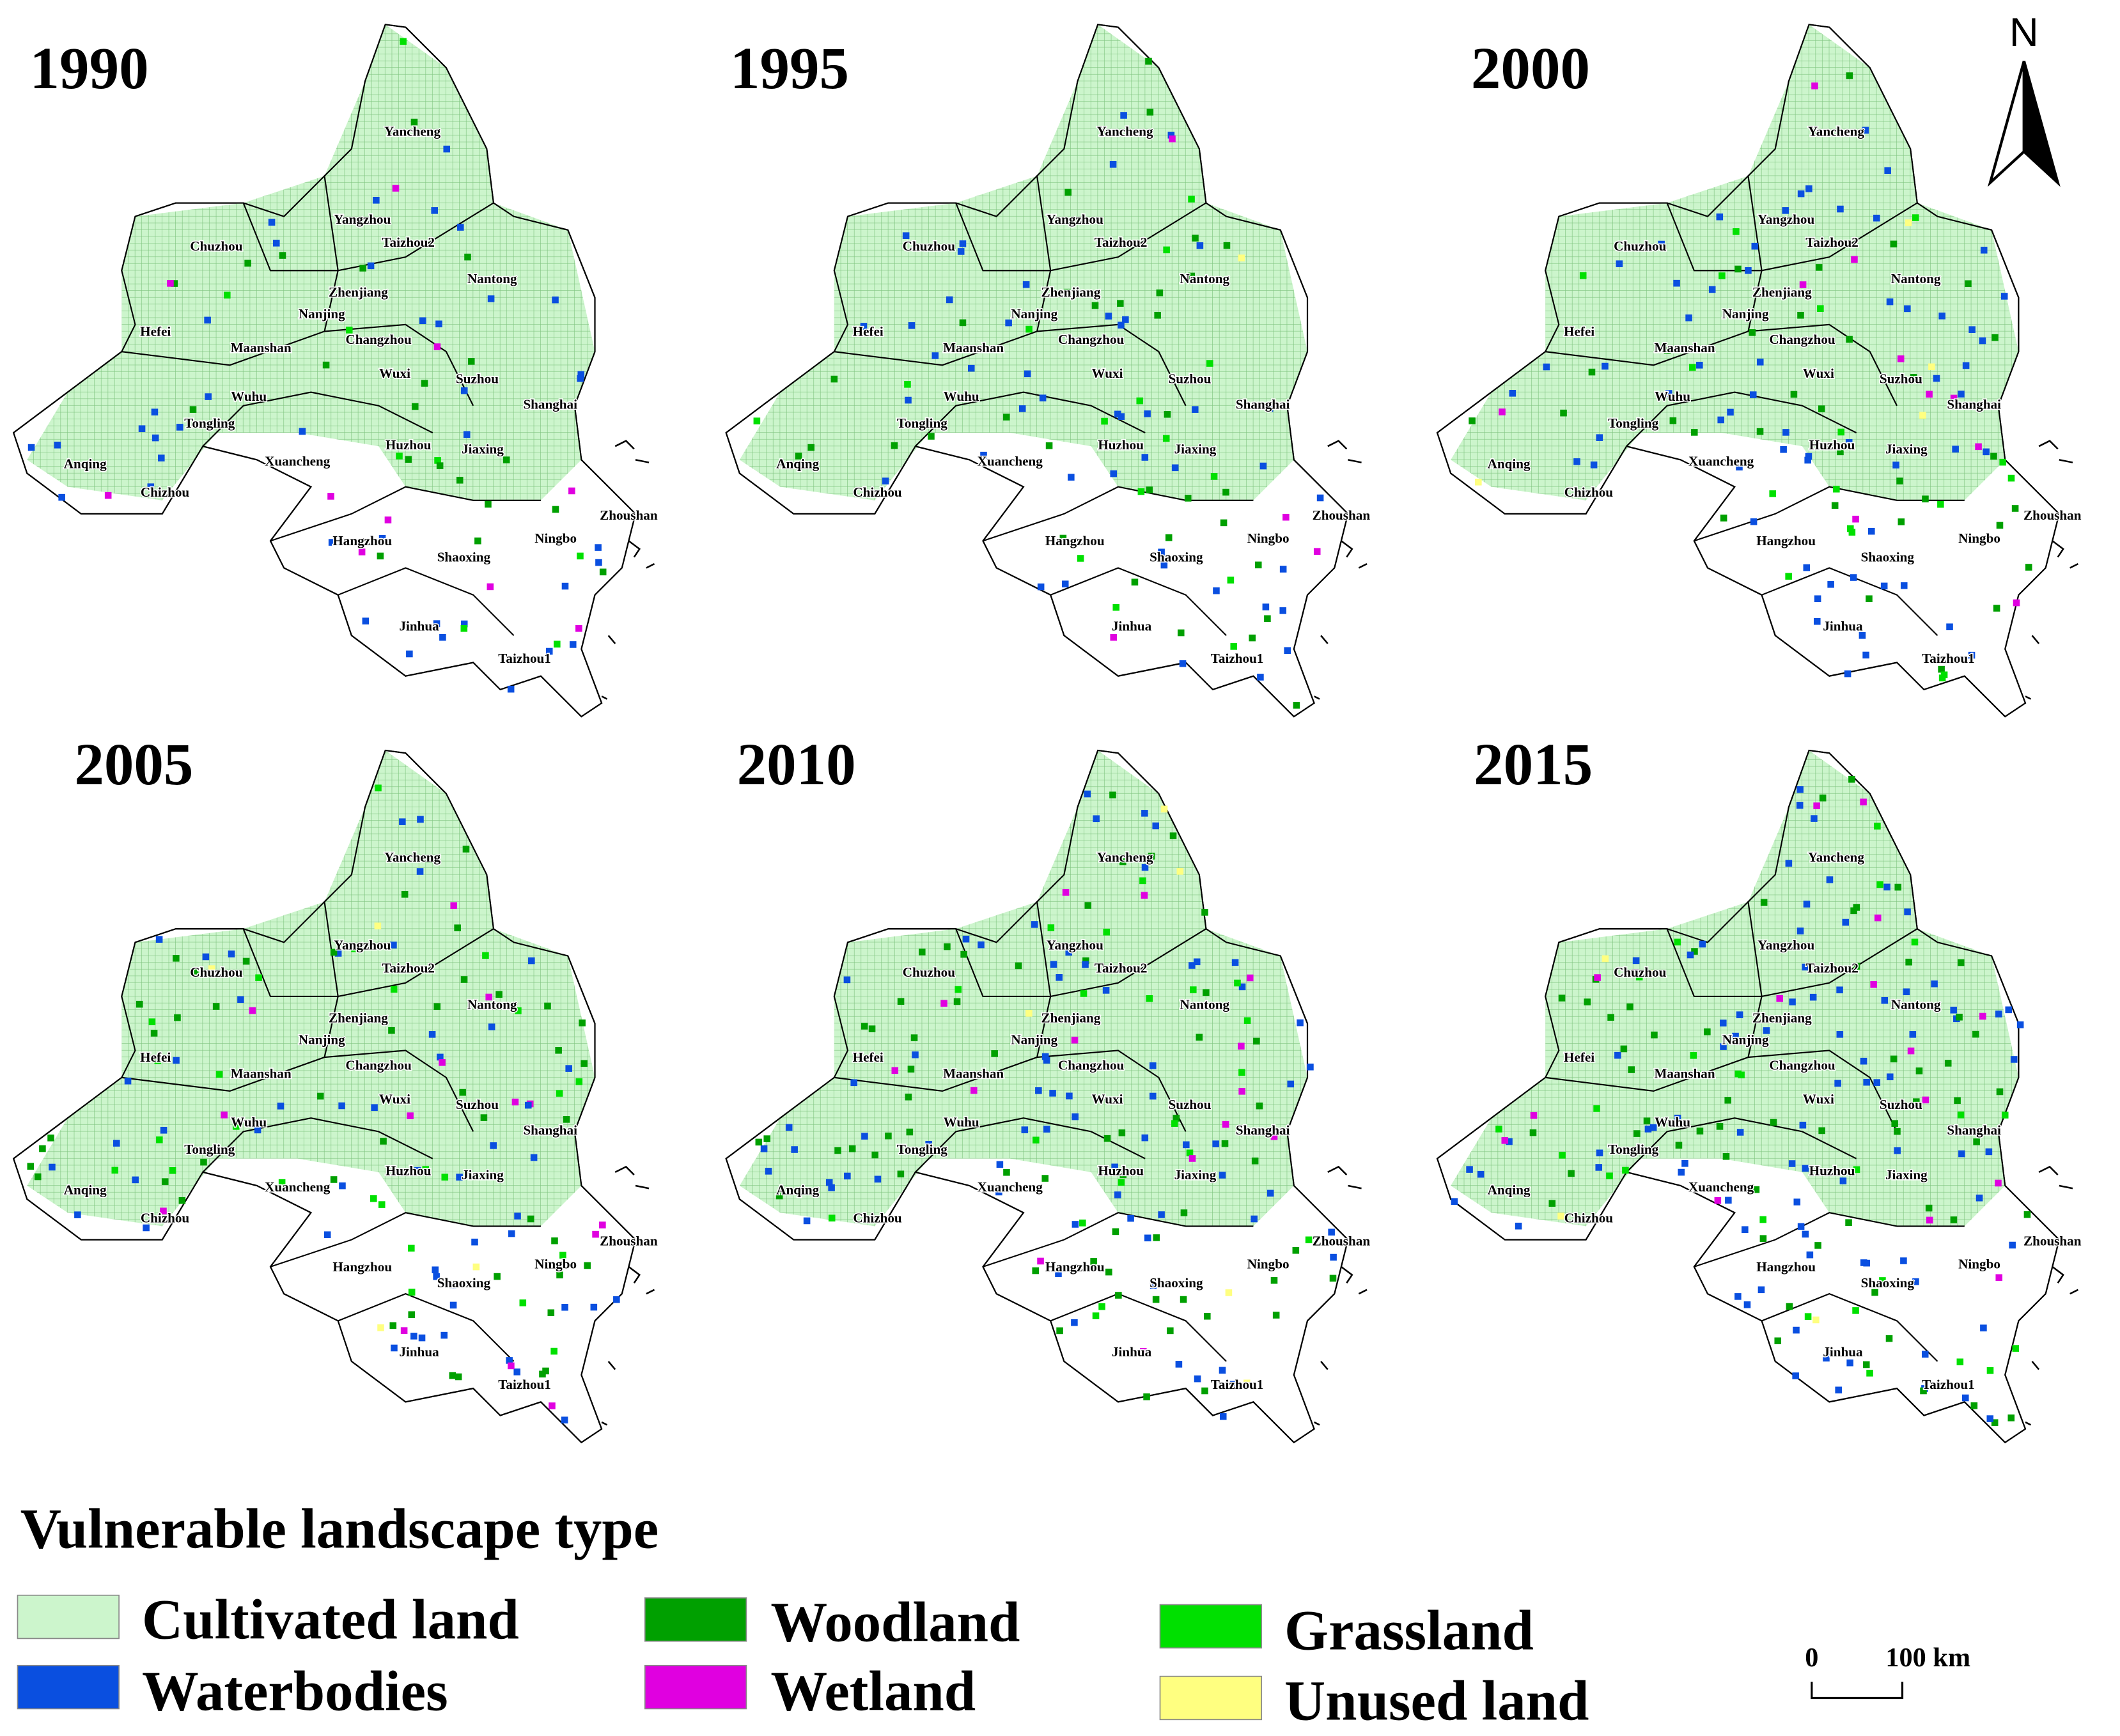 The width and height of the screenshot is (2120, 1736). I want to click on legend-swatch, so click(1210, 1698).